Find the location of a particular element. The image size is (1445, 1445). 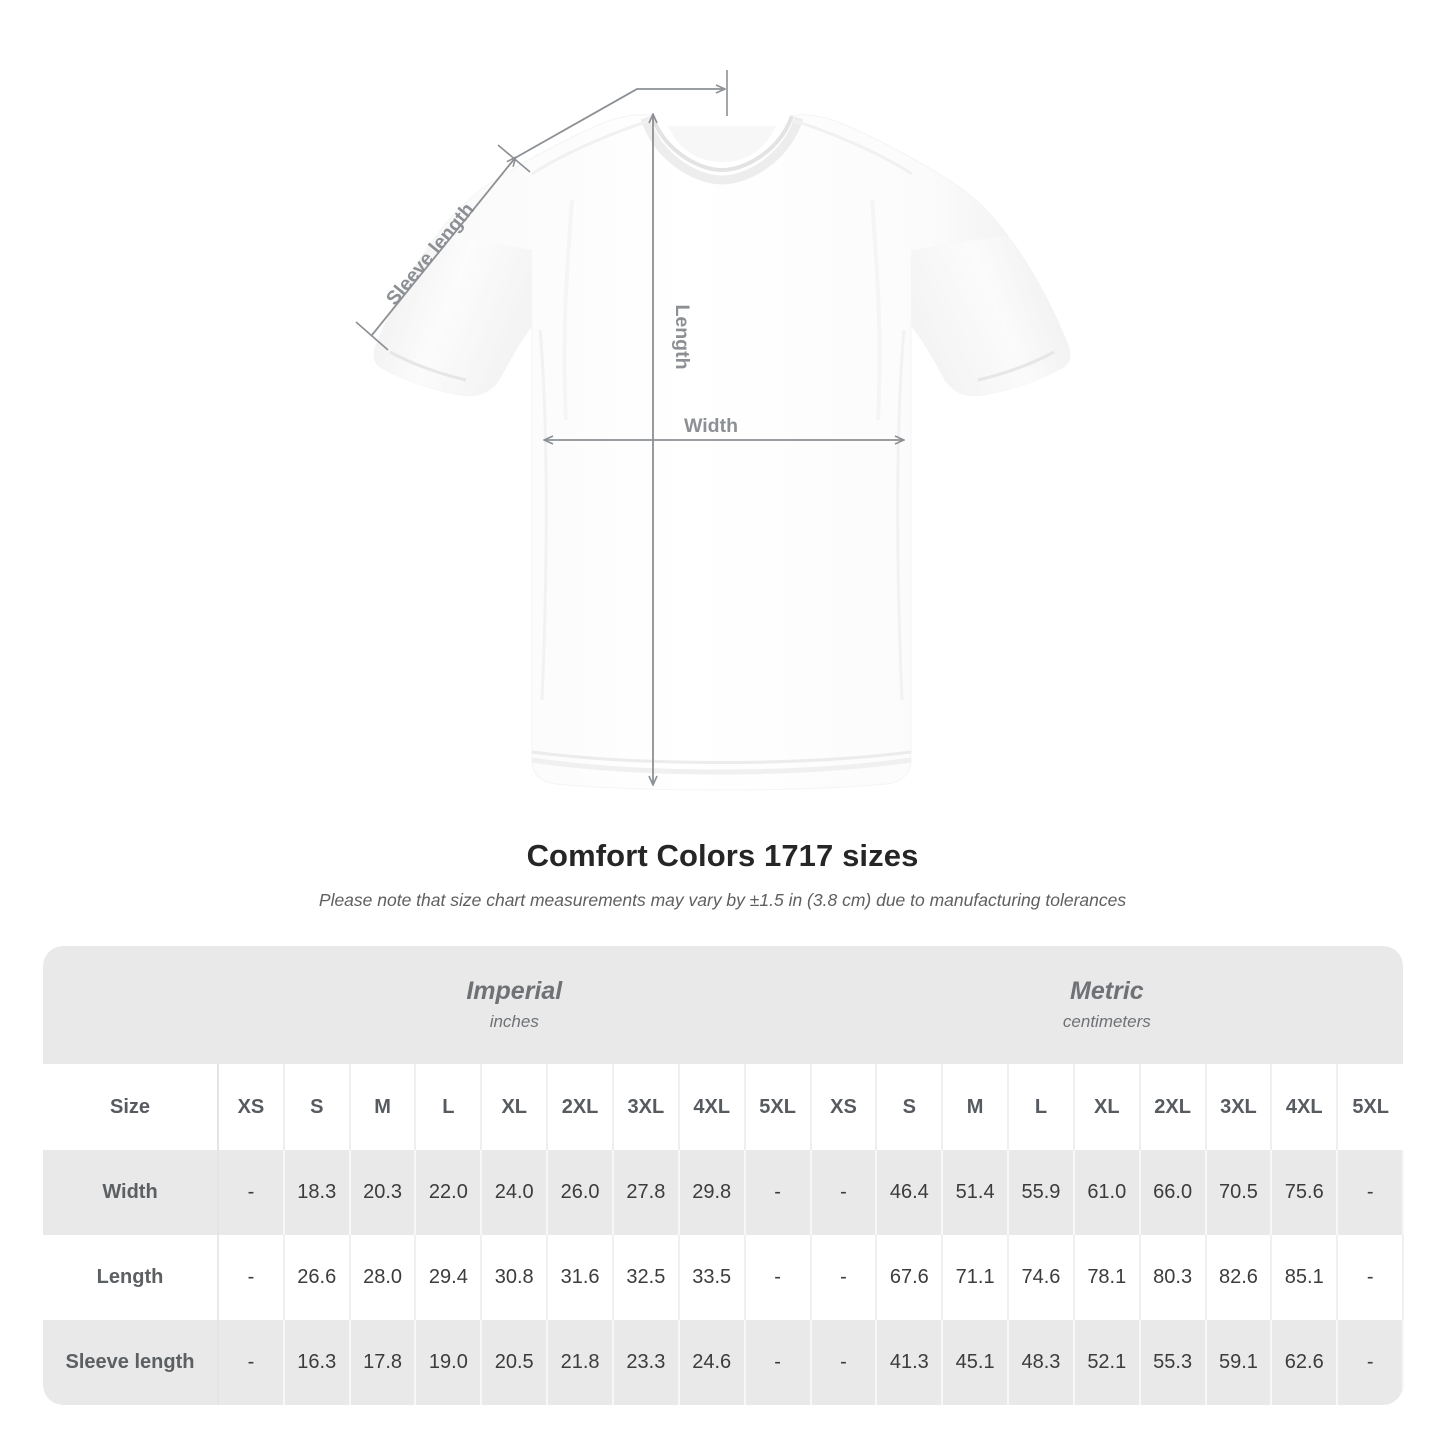

cell-sleeve-length-metric: 48.3 is located at coordinates (1041, 1362).